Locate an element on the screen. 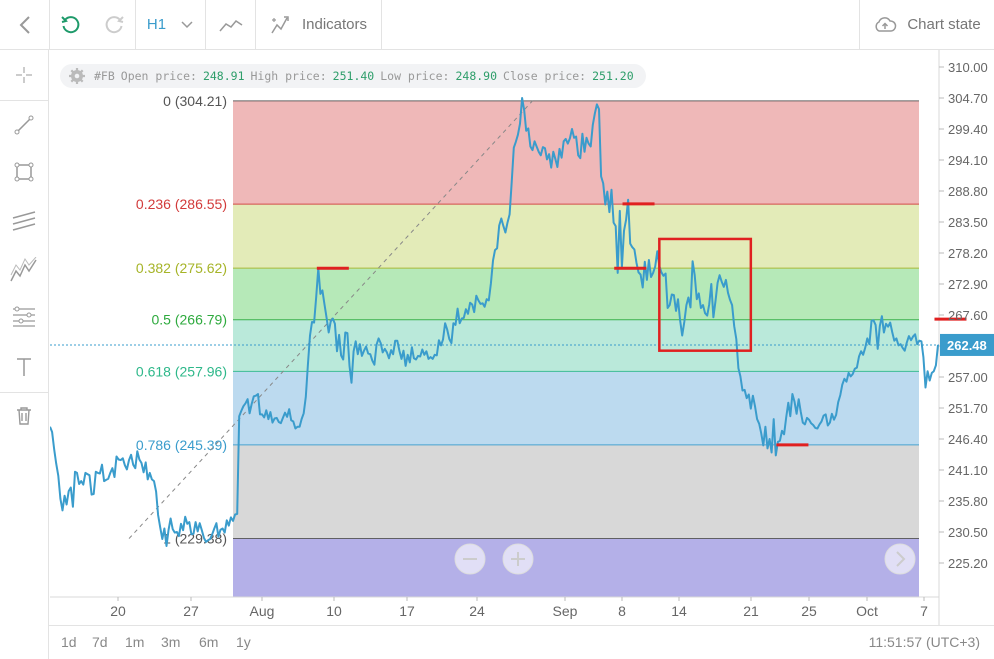 This screenshot has width=994, height=659. cloud-upload-icon is located at coordinates (886, 24).